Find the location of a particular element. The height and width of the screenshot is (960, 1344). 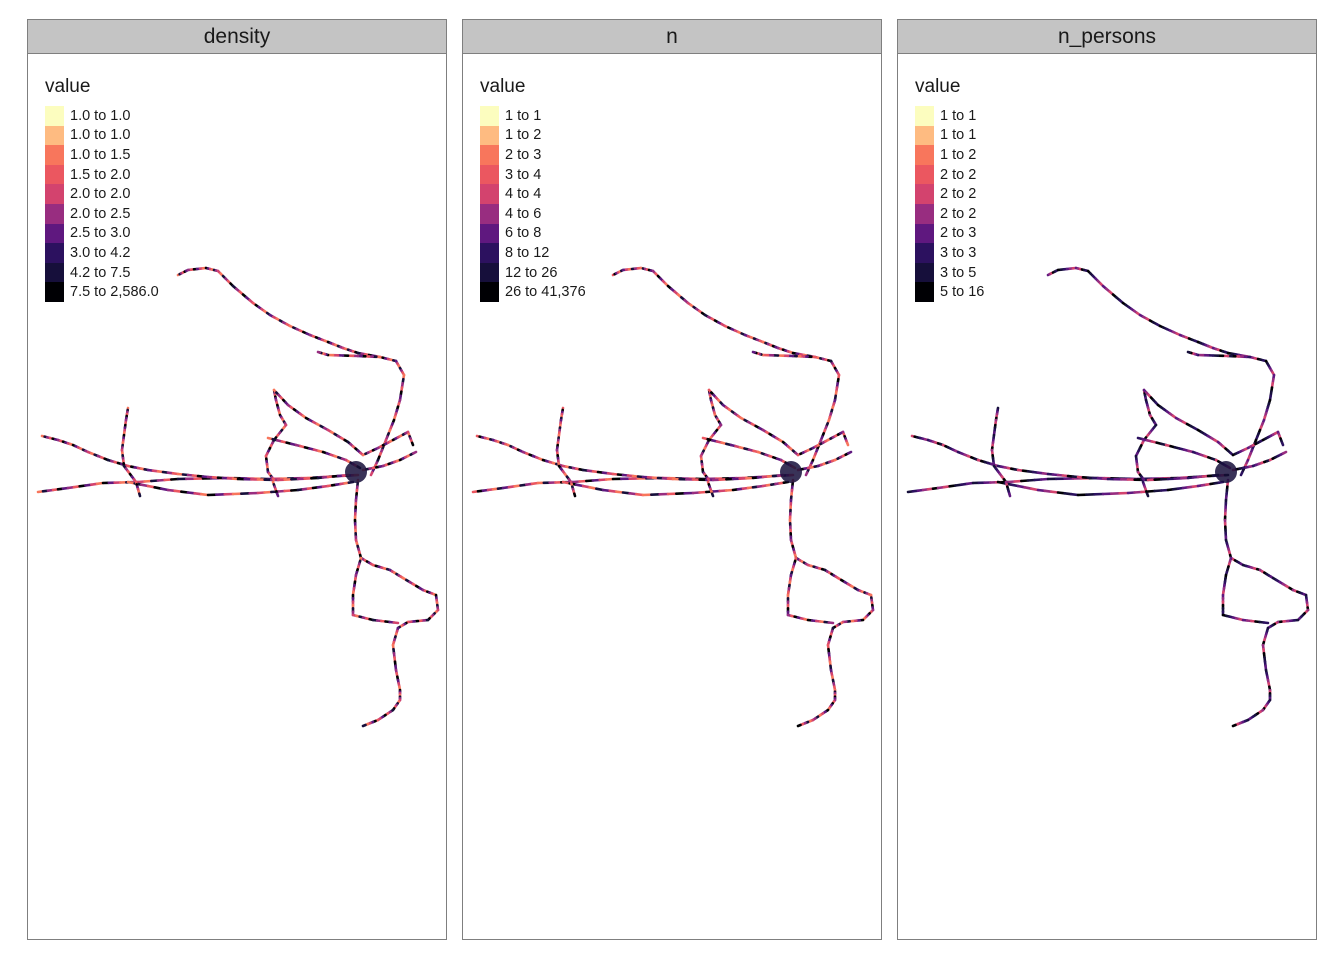

legend-label: 1.0 to 1.5 is located at coordinates (100, 154).